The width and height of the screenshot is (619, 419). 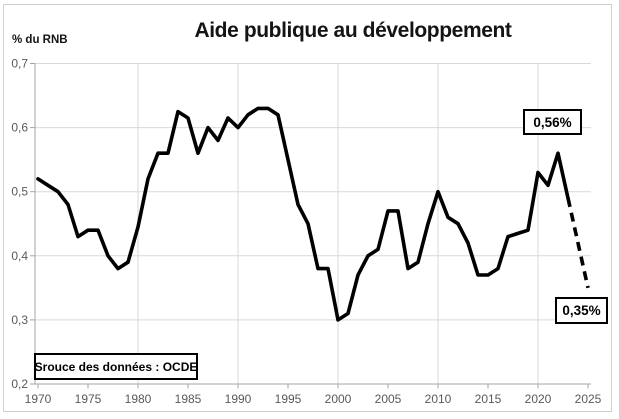 I want to click on x-tick-label: 1970, so click(x=38, y=399).